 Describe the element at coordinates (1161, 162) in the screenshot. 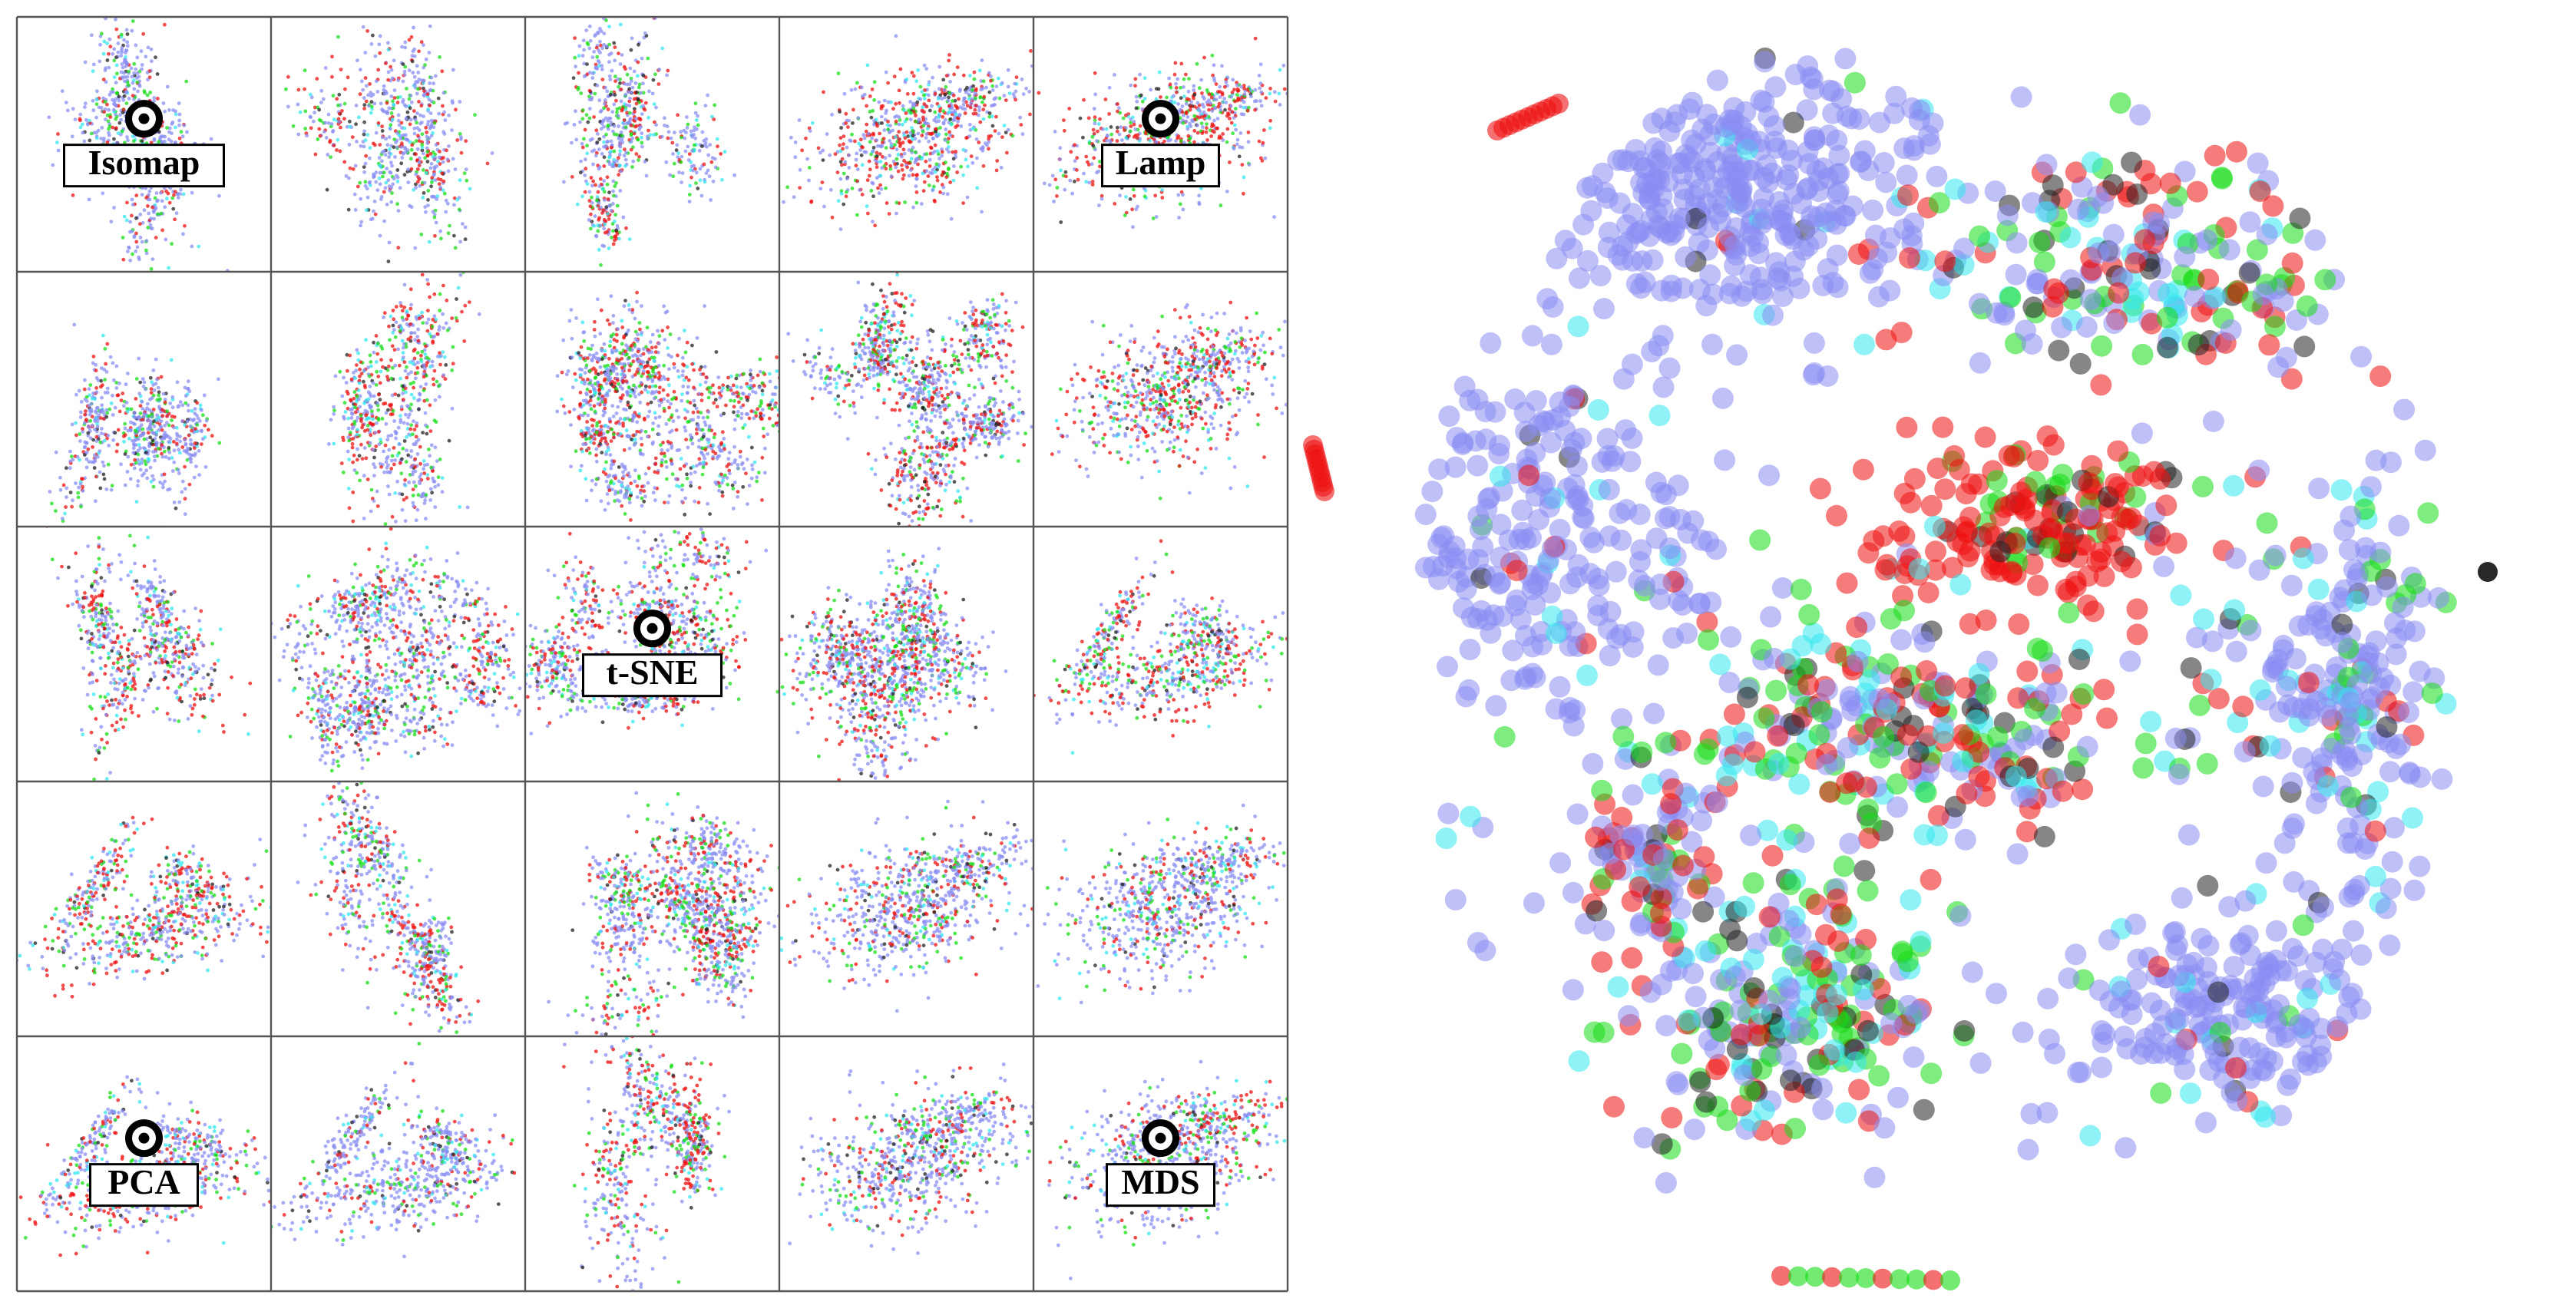

I see `anchor-label: Lamp` at that location.